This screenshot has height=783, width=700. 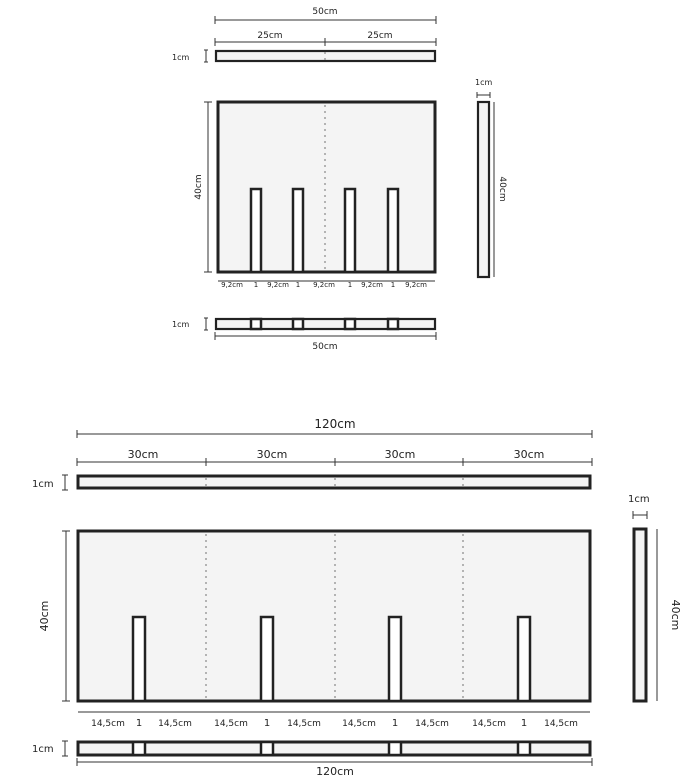 What do you see at coordinates (325, 56) in the screenshot?
I see `small-top-view-board` at bounding box center [325, 56].